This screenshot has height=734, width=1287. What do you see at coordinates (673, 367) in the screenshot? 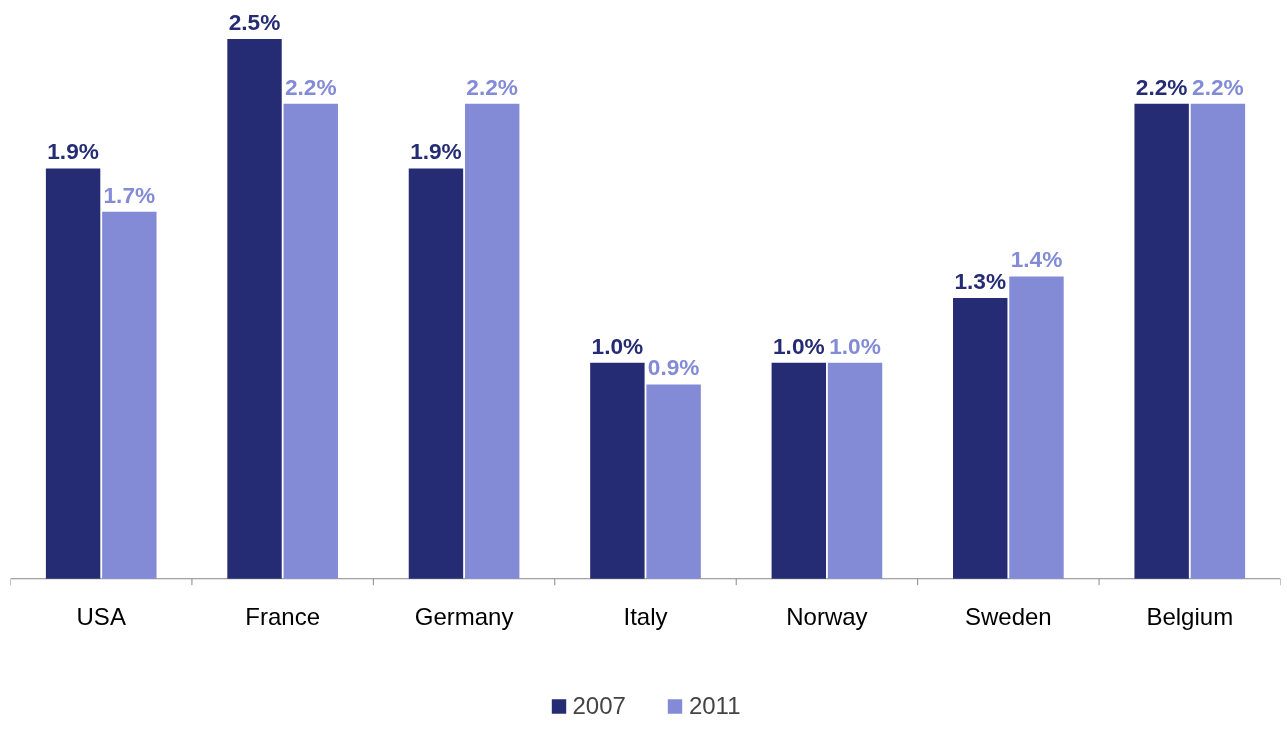
I see `data-label: 0.9%` at bounding box center [673, 367].